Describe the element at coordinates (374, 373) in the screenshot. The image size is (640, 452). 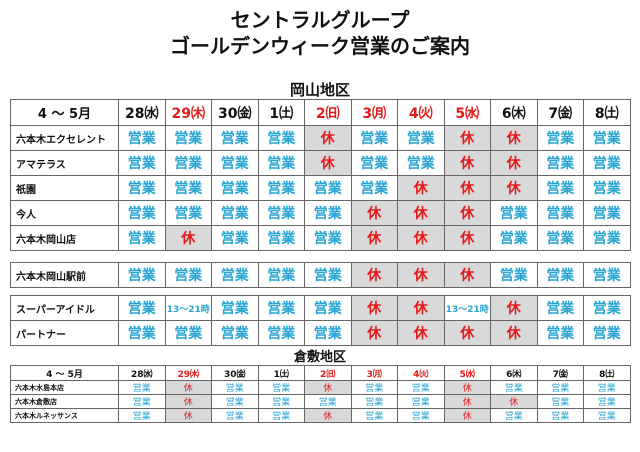
I see `kurashiki-day-header: 3㈪` at that location.